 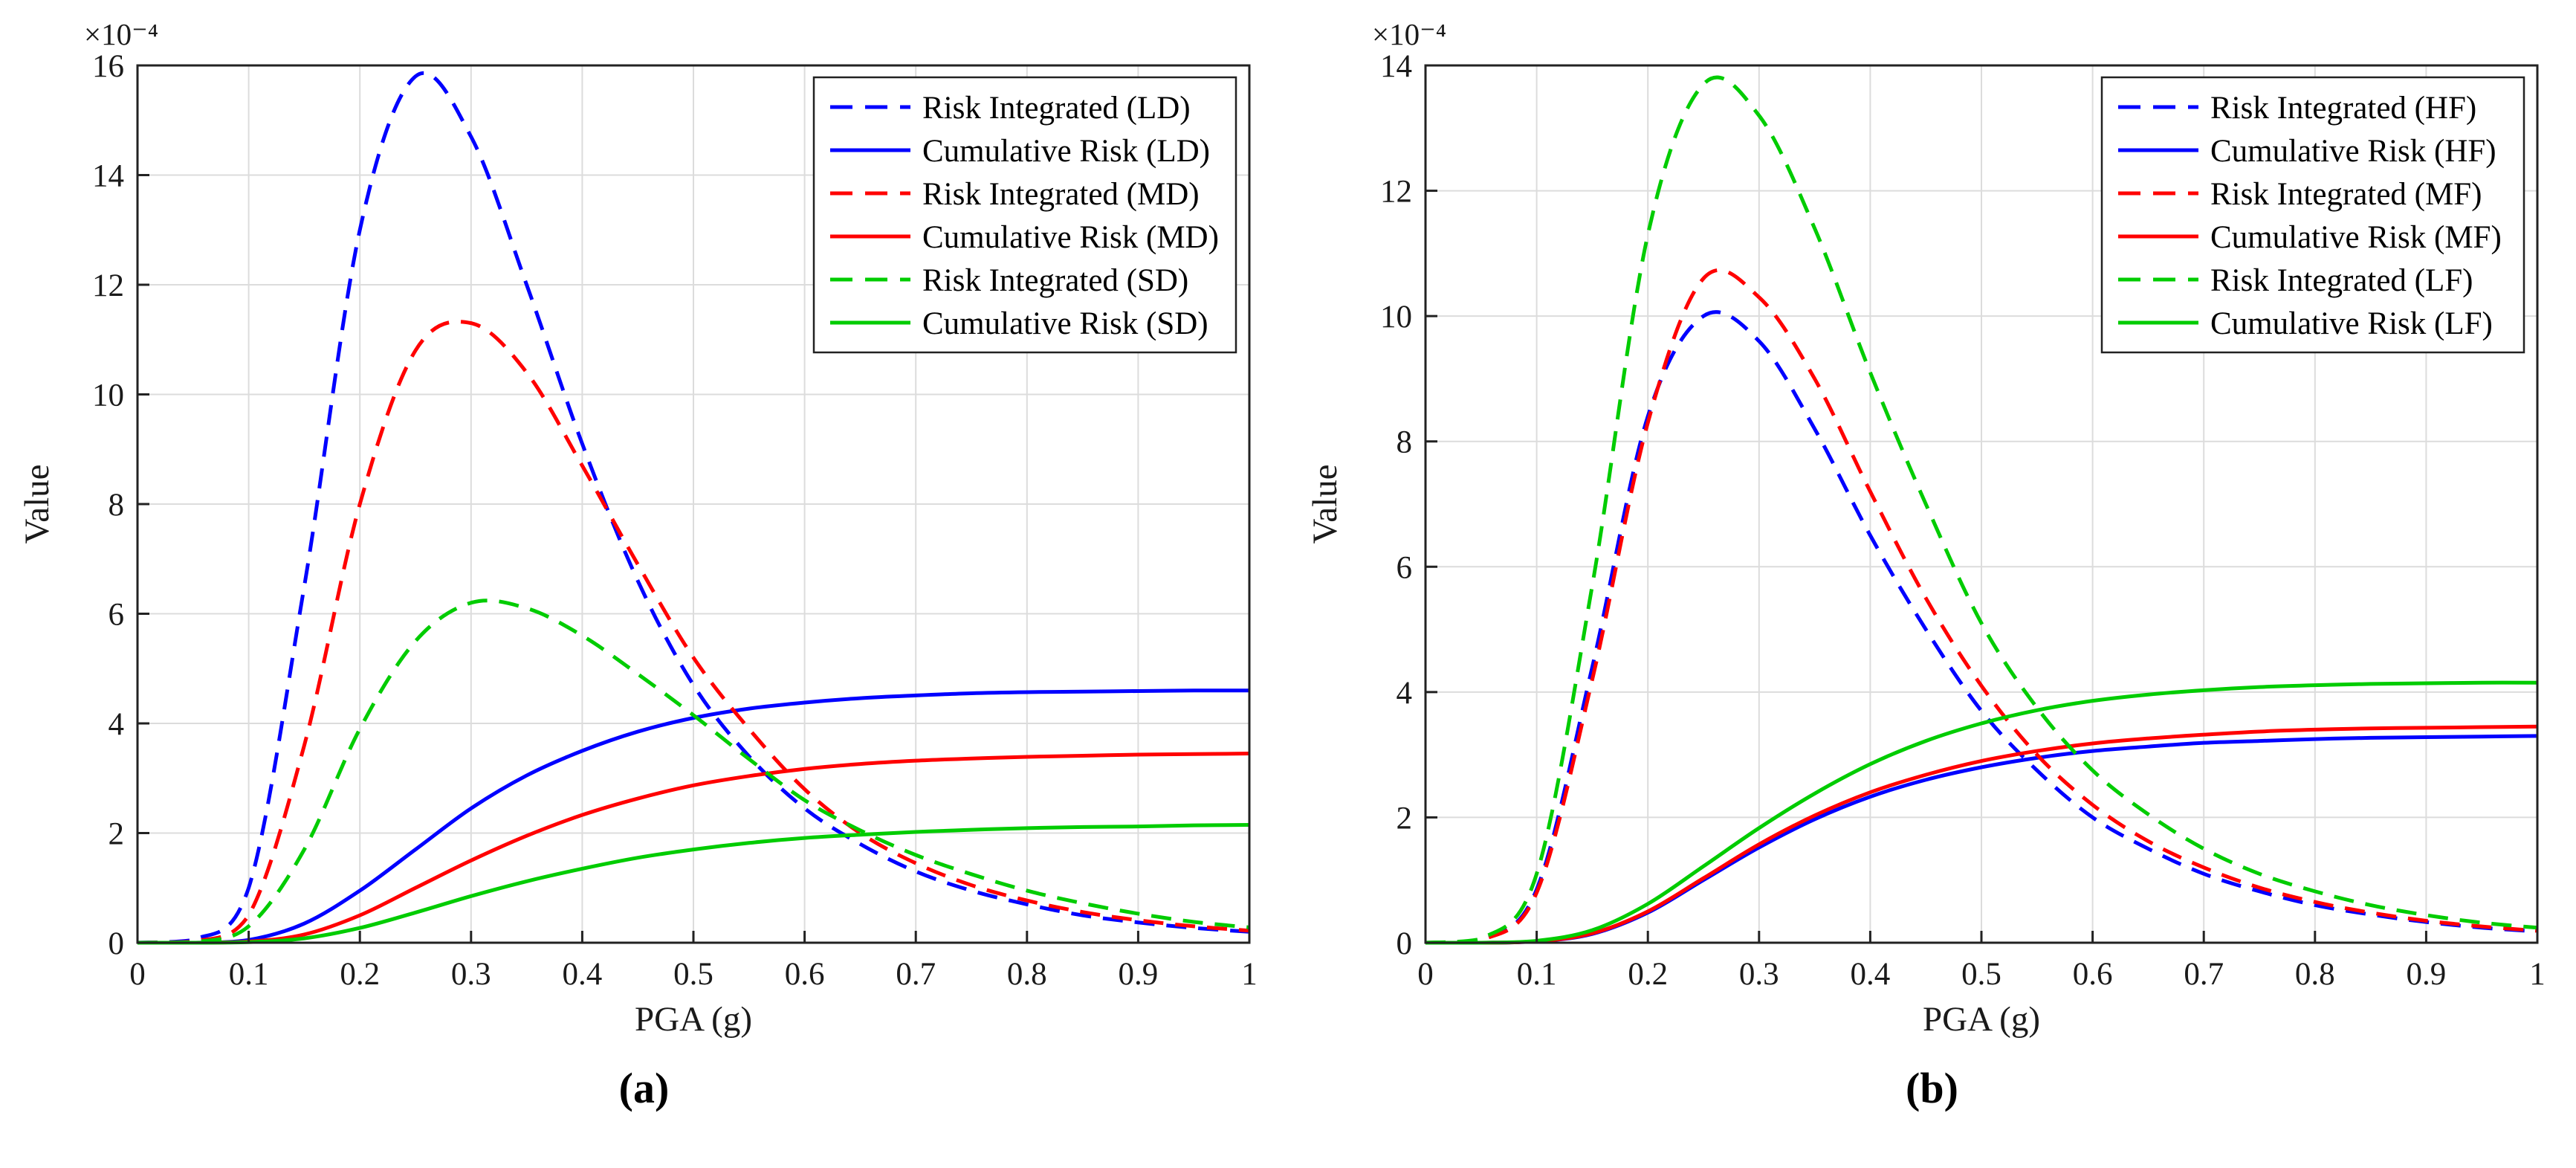 What do you see at coordinates (1055, 280) in the screenshot?
I see `legend-entry-label: Risk Integrated (SD)` at bounding box center [1055, 280].